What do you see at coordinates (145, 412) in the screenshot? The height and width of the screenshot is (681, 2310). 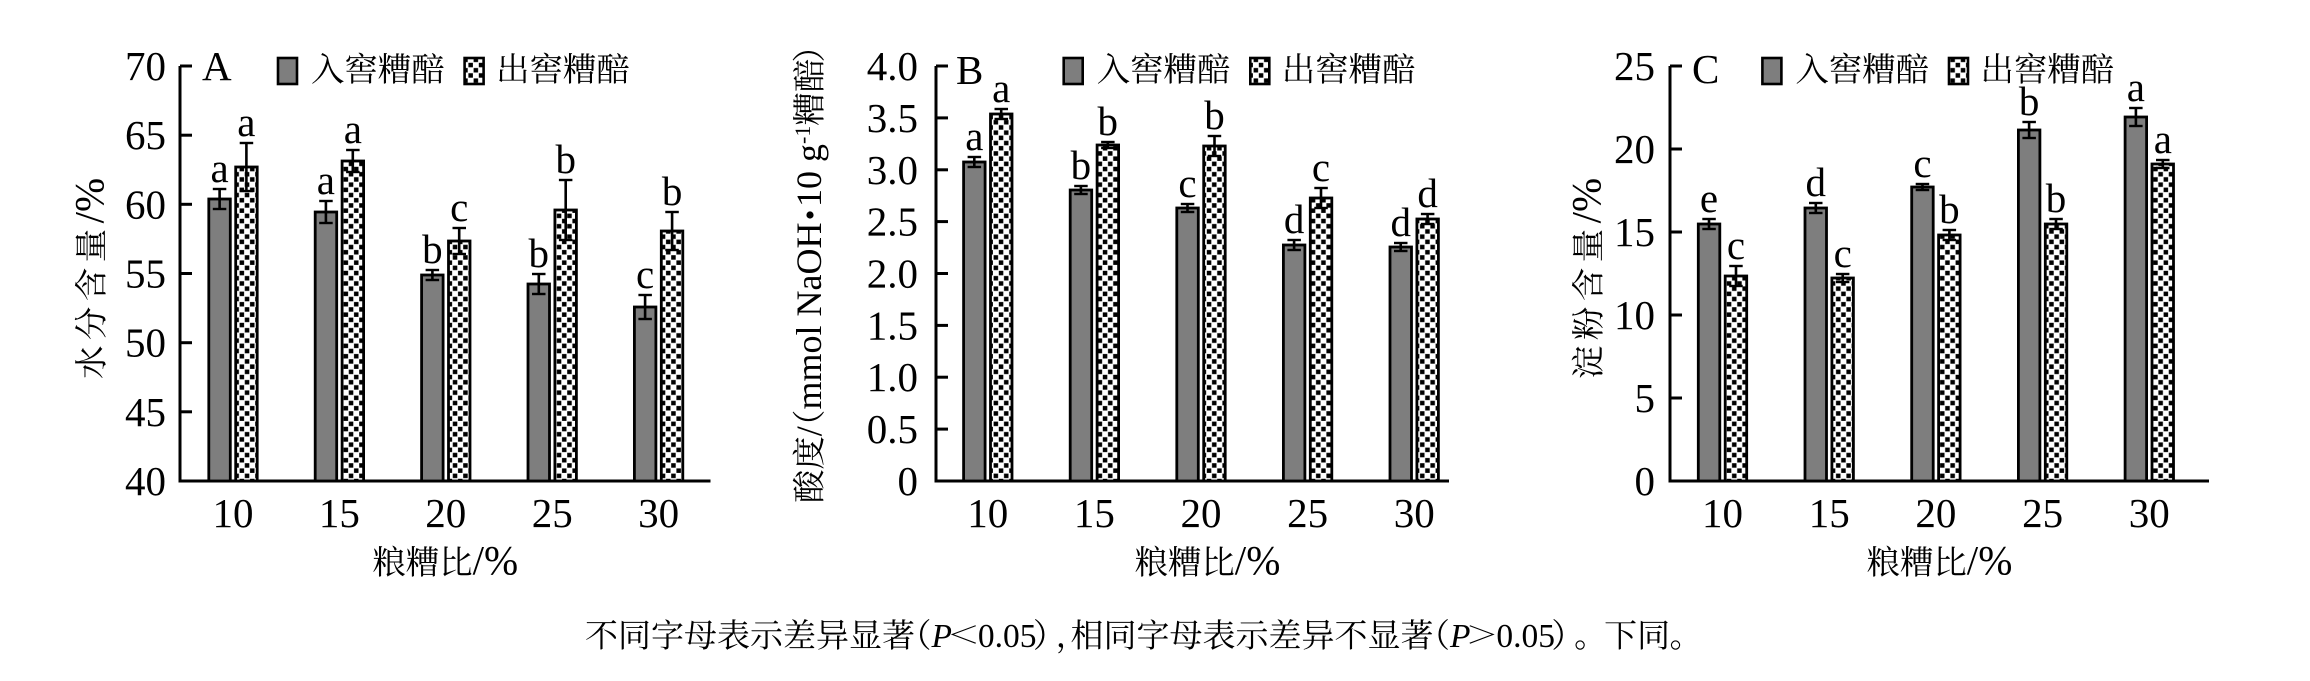 I see `svg-text: 45` at bounding box center [145, 412].